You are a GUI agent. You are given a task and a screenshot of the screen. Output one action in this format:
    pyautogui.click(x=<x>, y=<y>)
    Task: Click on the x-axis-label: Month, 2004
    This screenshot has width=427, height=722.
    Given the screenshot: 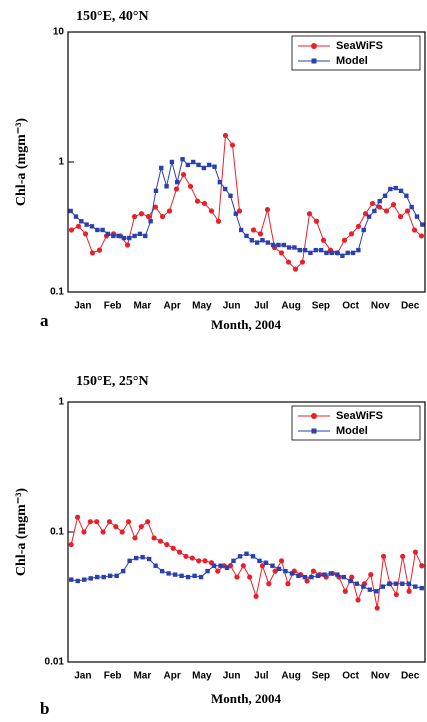 What is the action you would take?
    pyautogui.click(x=246, y=698)
    